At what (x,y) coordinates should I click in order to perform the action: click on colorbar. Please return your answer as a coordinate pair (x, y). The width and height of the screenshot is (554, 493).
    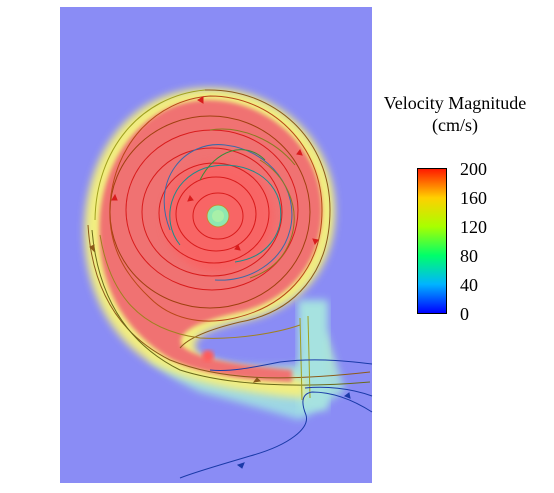
    Looking at the image, I should click on (432, 241).